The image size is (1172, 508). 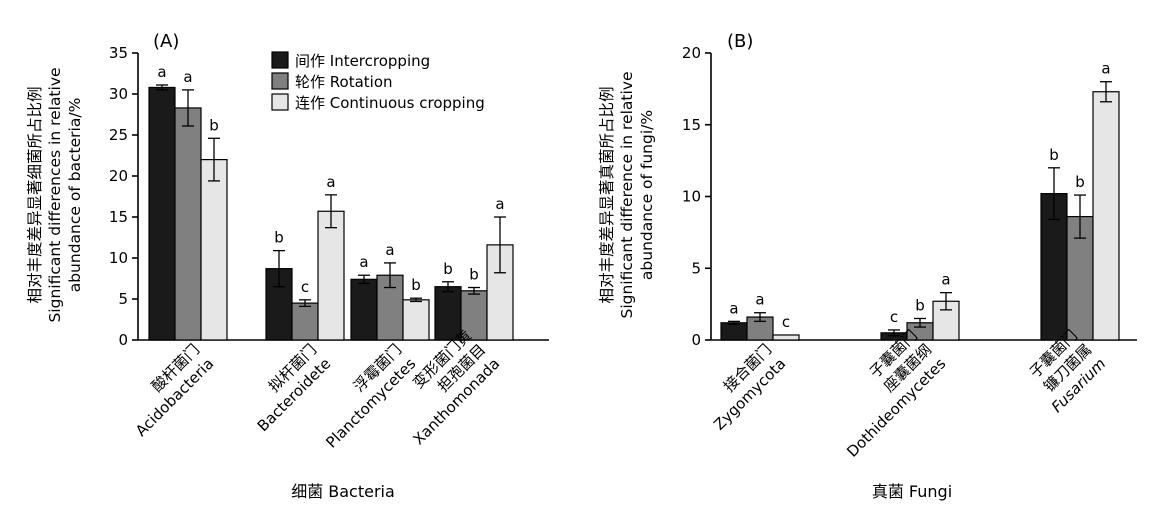 I want to click on legend-label: 轮作 Rotation, so click(x=344, y=82).